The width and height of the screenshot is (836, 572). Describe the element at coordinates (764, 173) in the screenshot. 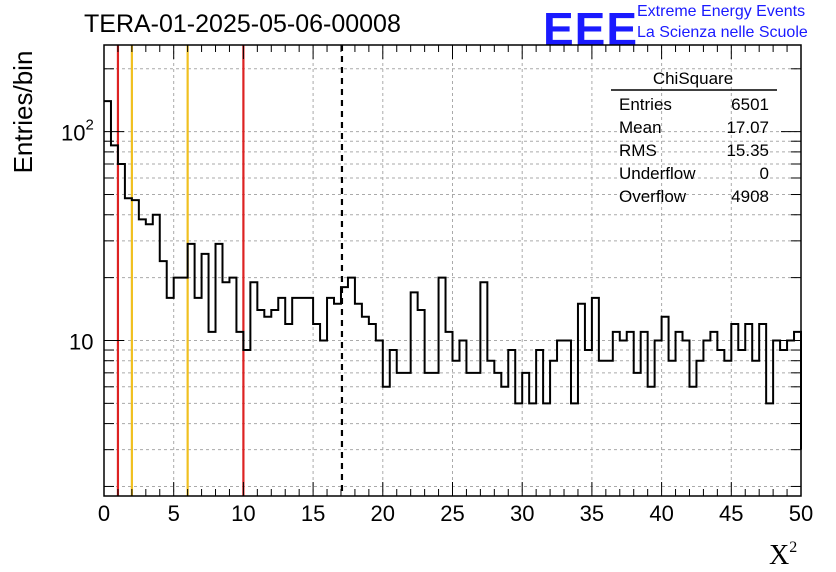

I see `stats-value-underflow: 0` at that location.